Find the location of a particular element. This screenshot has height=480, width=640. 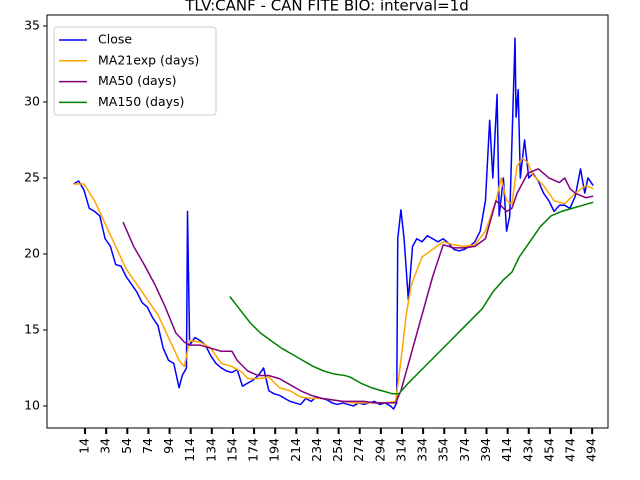

legend-label: MA21exp (days) is located at coordinates (148, 59).